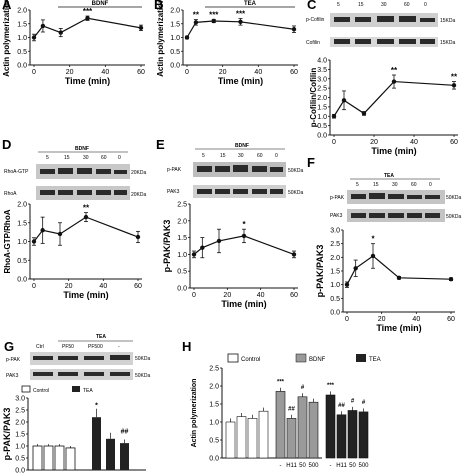 This screenshot has height=474, width=474. What do you see at coordinates (241, 156) in the screenshot?
I see `blot-E-lane-3: 30` at bounding box center [241, 156].